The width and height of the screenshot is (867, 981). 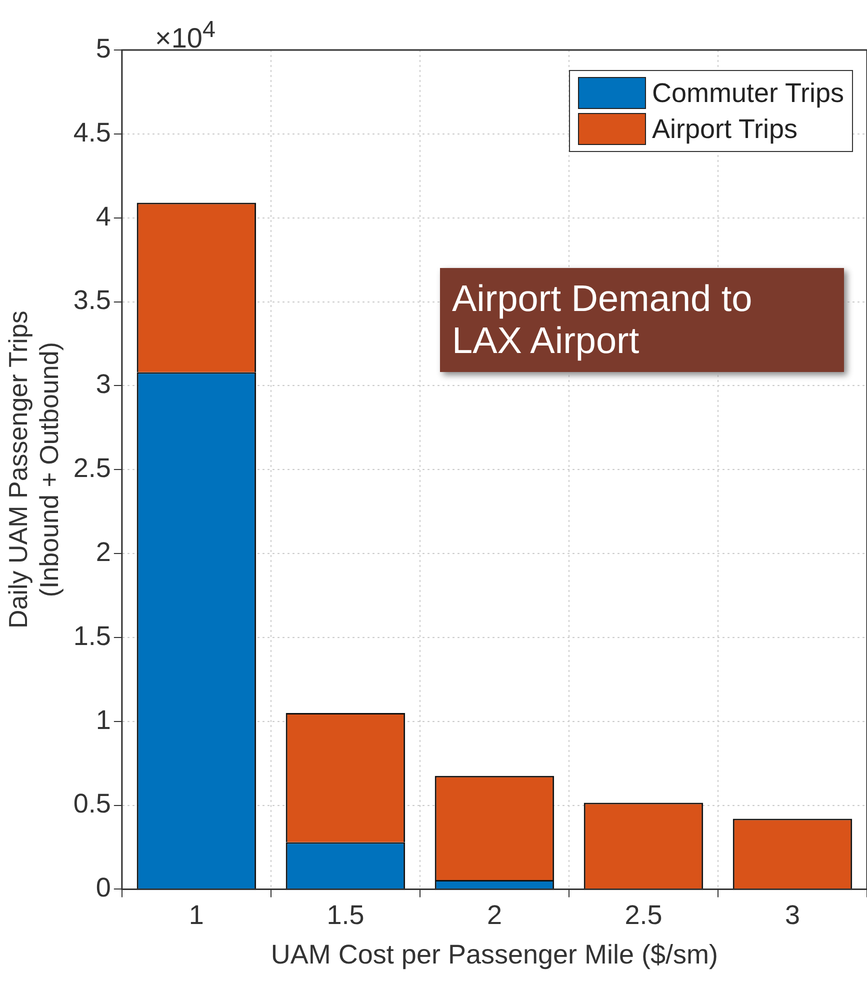 What do you see at coordinates (103, 719) in the screenshot?
I see `y-tick-label: 1` at bounding box center [103, 719].